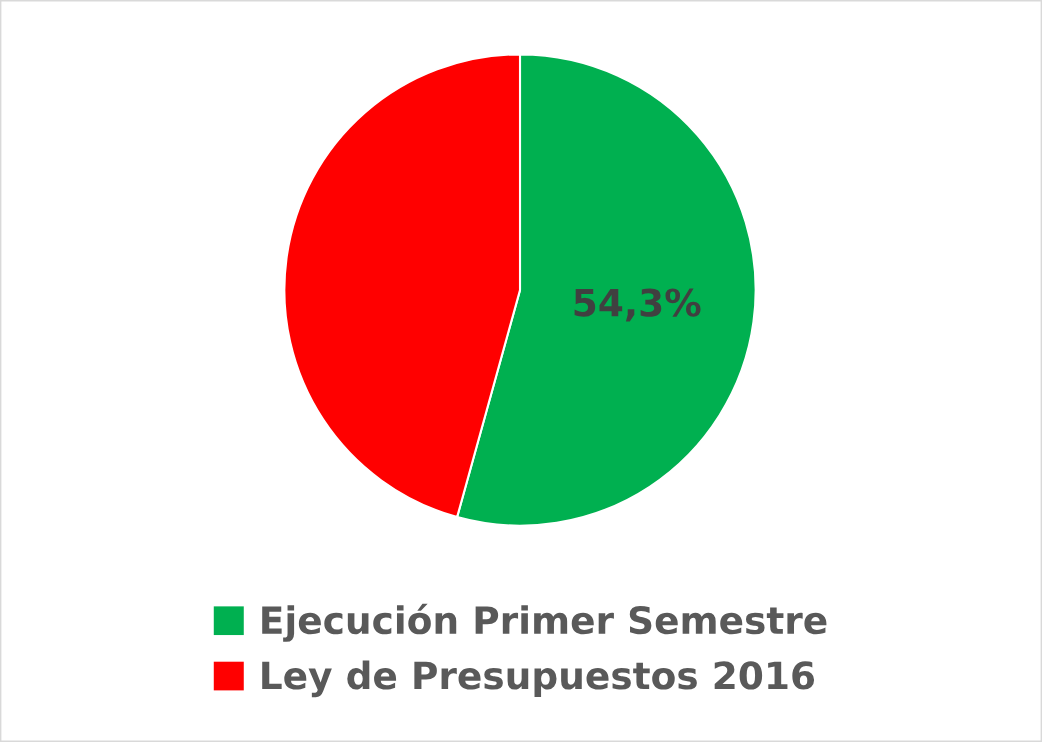 The image size is (1042, 742). What do you see at coordinates (637, 305) in the screenshot?
I see `data-label: 54,3%` at bounding box center [637, 305].